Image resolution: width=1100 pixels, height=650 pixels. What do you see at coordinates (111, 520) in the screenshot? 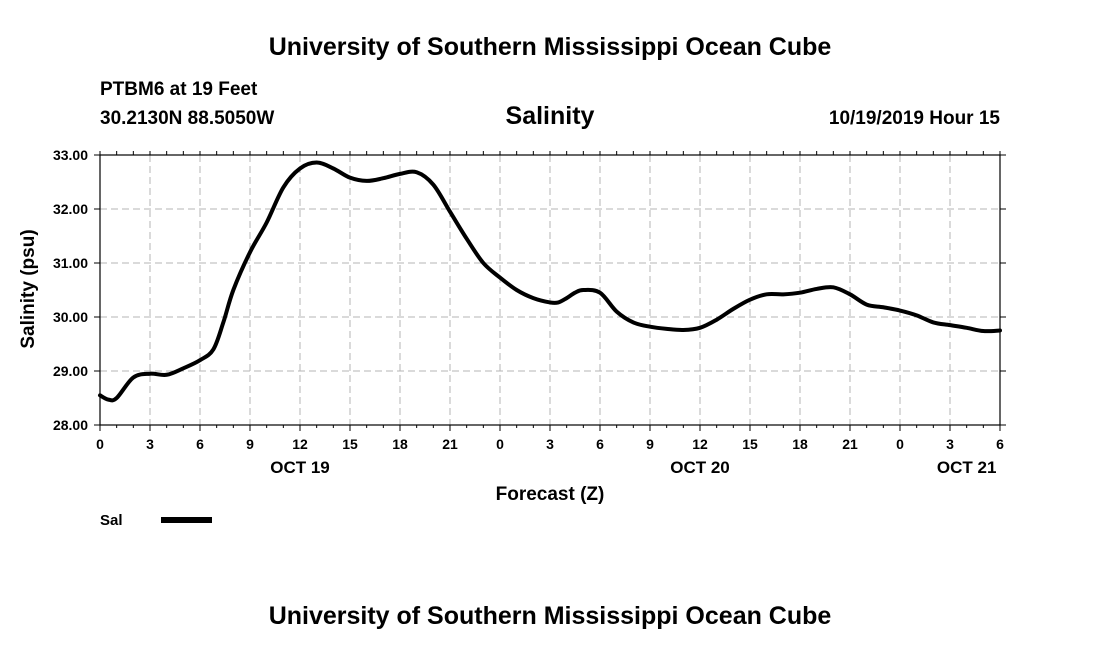
I see `legend-label: Sal` at bounding box center [111, 520].